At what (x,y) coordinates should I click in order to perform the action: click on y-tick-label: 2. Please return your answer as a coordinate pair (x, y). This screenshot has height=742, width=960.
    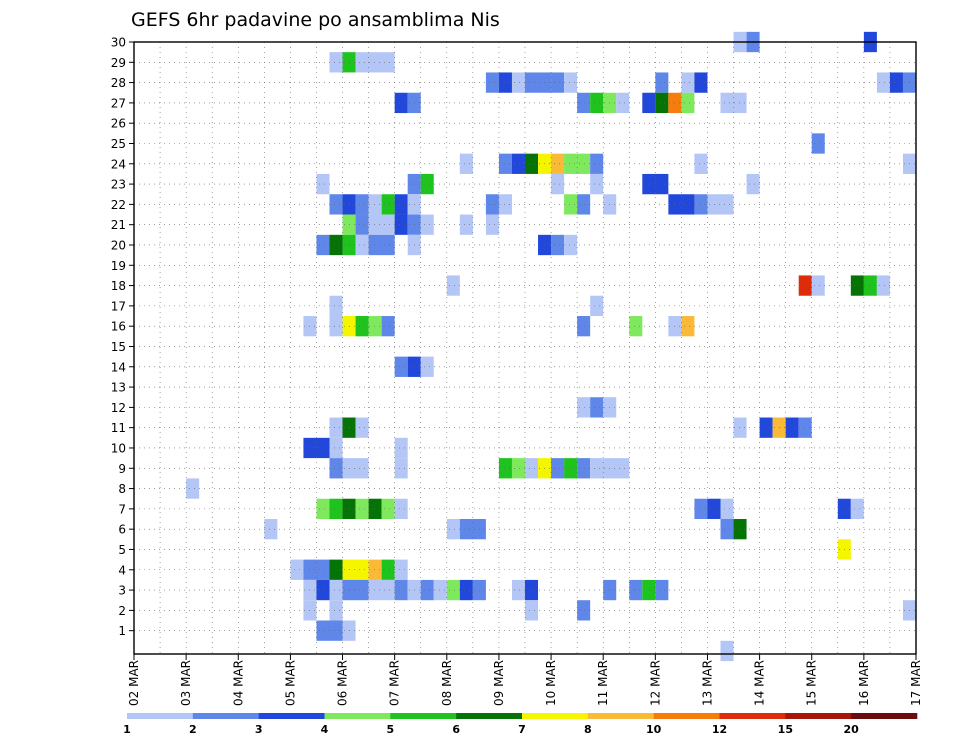
    Looking at the image, I should click on (122, 611).